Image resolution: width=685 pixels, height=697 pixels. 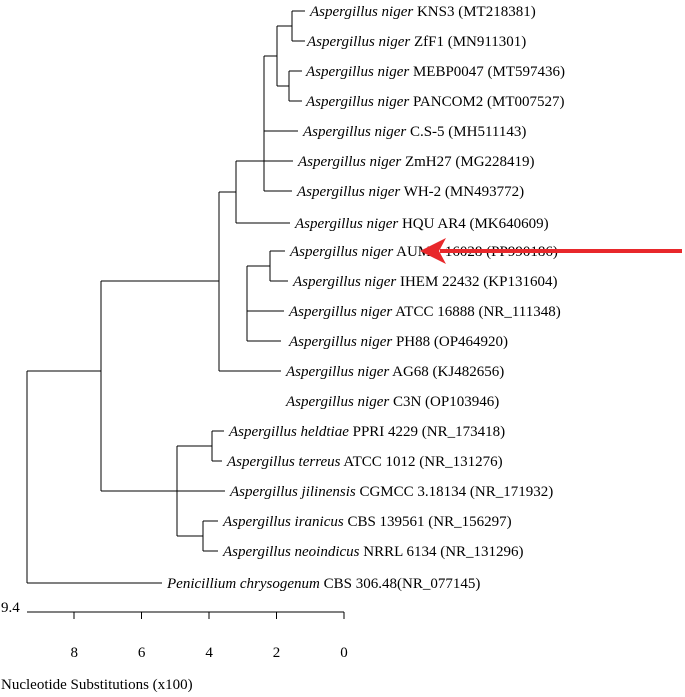 I want to click on scale-axis-title: Nucleotide Substitutions (x100), so click(x=97, y=685).